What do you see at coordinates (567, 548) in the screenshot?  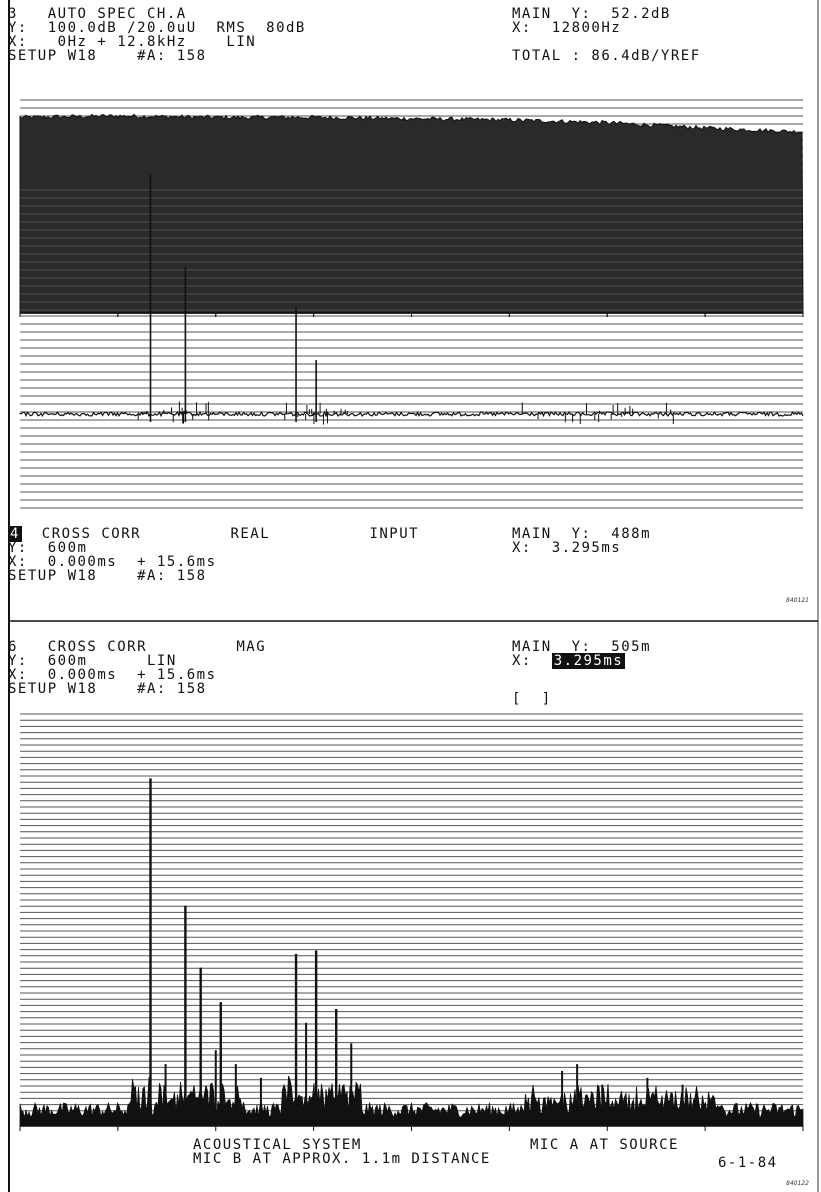 I see `panel2-line2-right: X: 3.295ms` at bounding box center [567, 548].